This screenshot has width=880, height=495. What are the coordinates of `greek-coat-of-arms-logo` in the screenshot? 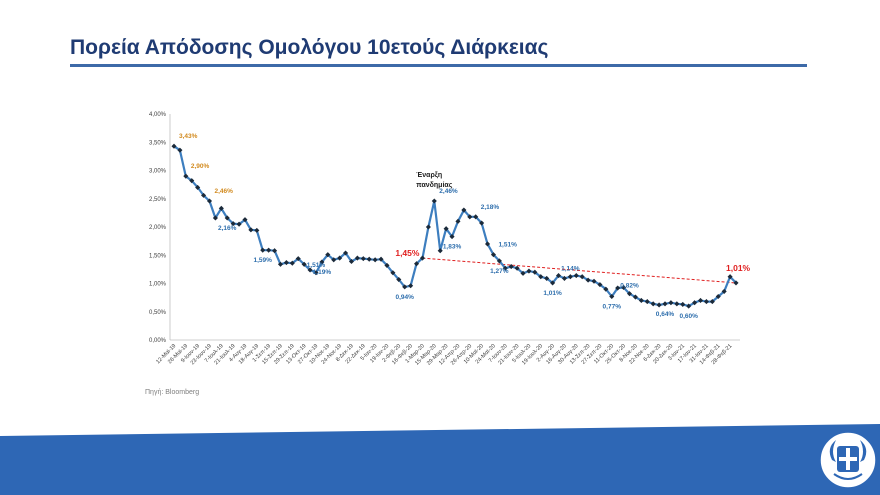 It's located at (848, 460).